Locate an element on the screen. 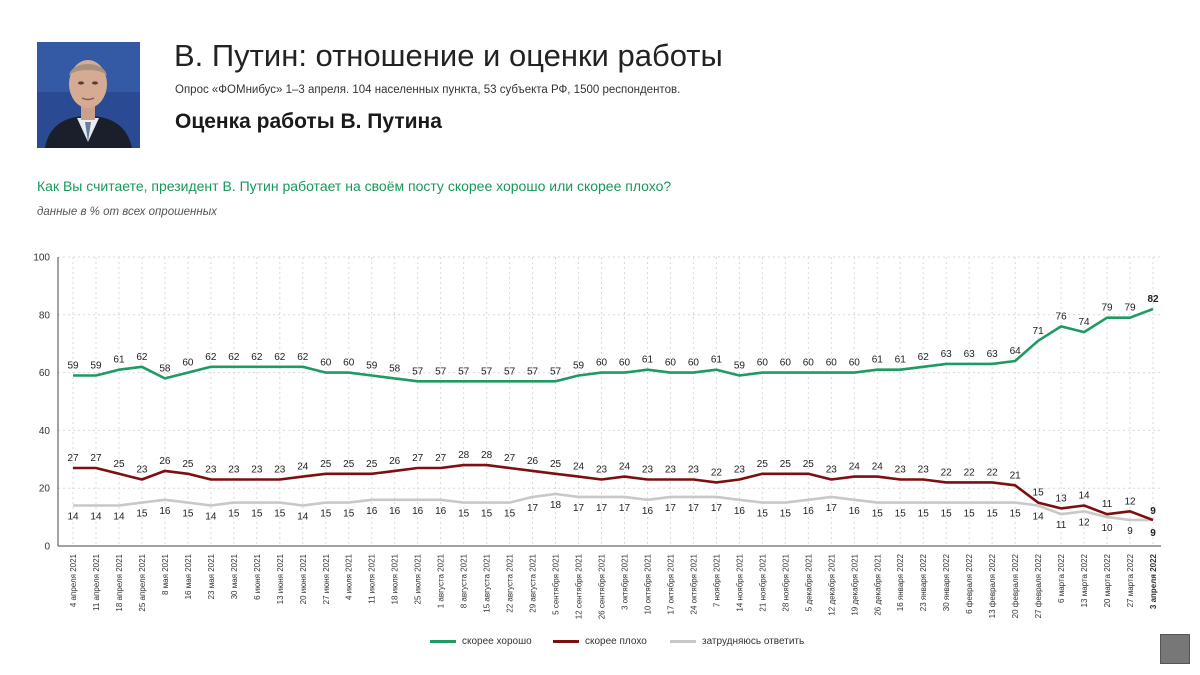 The image size is (1200, 675). x-tick-label: 6 июня 2021 is located at coordinates (257, 576).